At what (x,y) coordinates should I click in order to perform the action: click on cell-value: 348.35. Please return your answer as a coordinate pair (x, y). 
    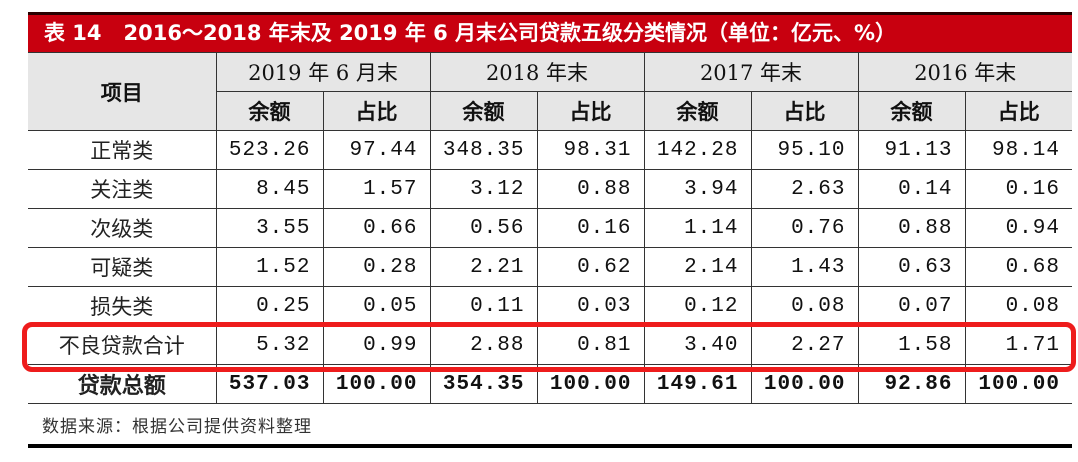
    Looking at the image, I should click on (483, 150).